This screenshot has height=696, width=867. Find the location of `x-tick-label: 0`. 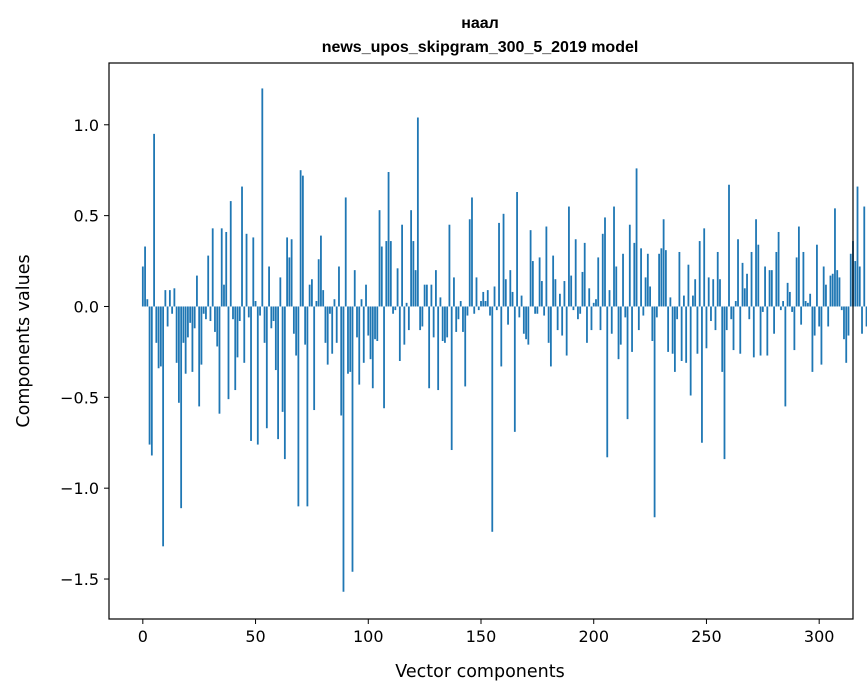

x-tick-label: 0 is located at coordinates (143, 636).